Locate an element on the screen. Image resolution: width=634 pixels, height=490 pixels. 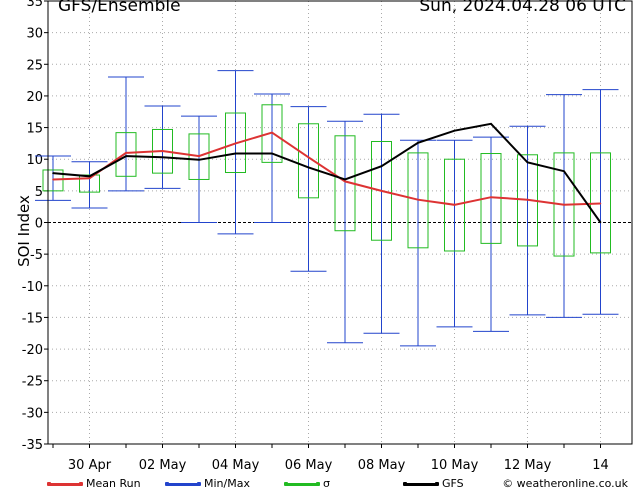
y-tick-label: -15 is located at coordinates (32, 318).